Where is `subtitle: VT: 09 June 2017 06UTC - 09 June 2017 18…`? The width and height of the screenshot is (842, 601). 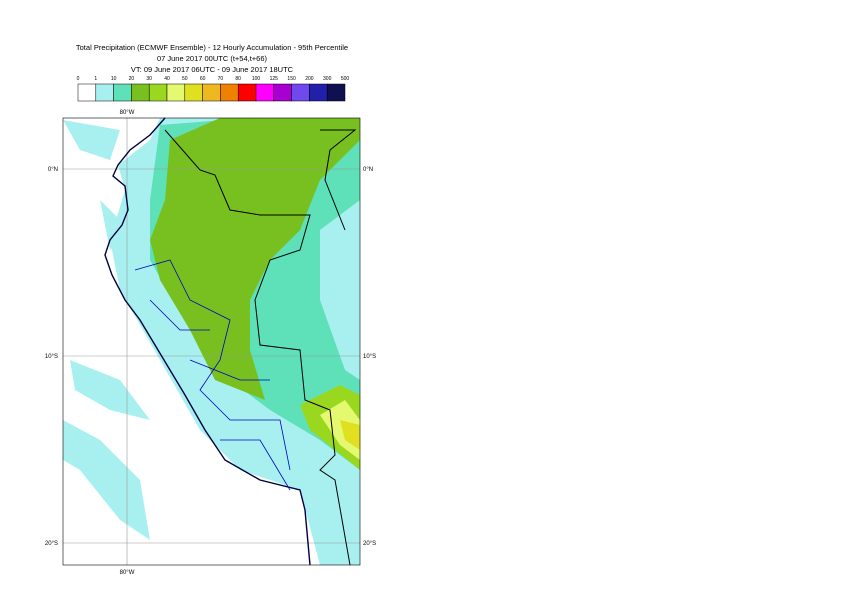
subtitle: VT: 09 June 2017 06UTC - 09 June 2017 18… is located at coordinates (212, 69).